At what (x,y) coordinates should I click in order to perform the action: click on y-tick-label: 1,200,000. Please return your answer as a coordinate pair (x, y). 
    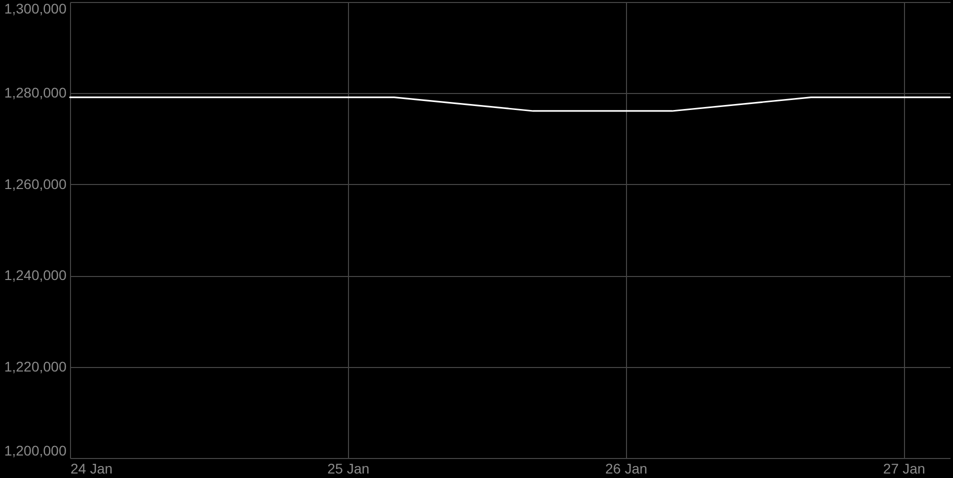
    Looking at the image, I should click on (35, 450).